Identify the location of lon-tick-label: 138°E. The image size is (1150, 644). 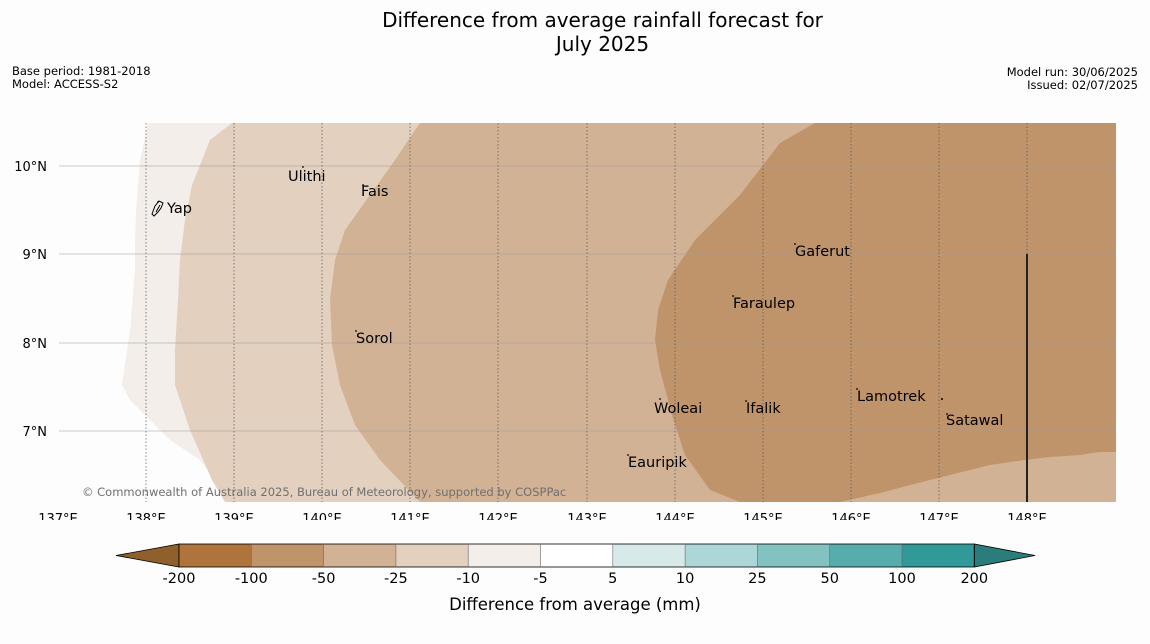
(146, 516).